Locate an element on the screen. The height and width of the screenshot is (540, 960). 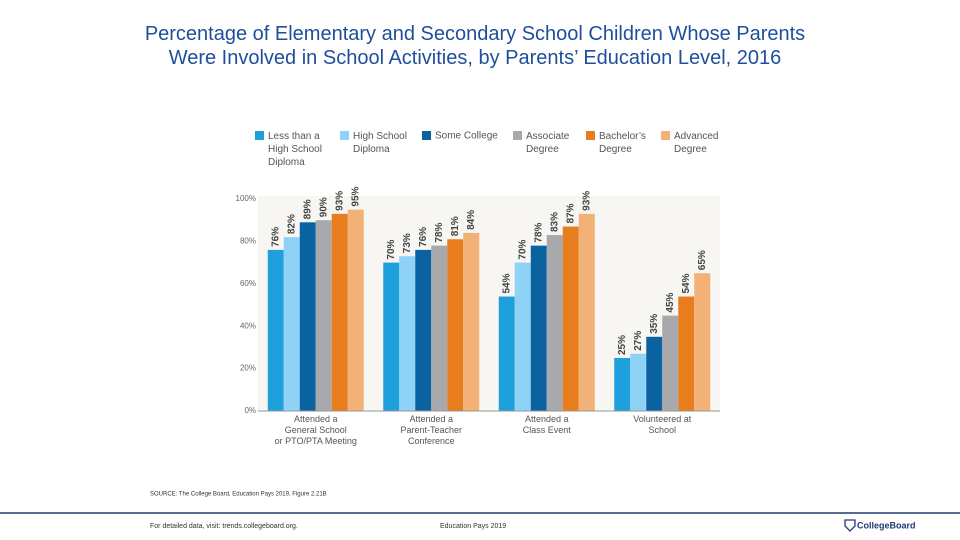
logo-shield is located at coordinates (850, 525).